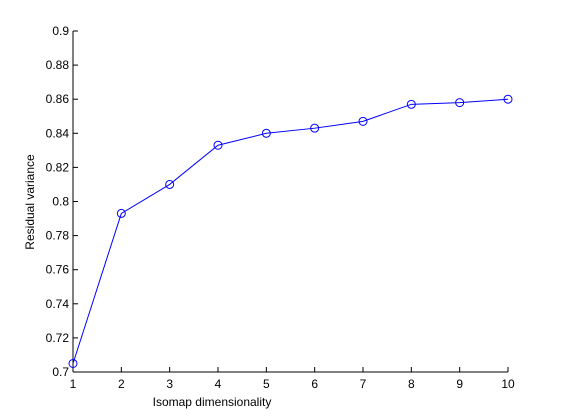 Image resolution: width=561 pixels, height=420 pixels. I want to click on y-tick-label: 0.76, so click(58, 270).